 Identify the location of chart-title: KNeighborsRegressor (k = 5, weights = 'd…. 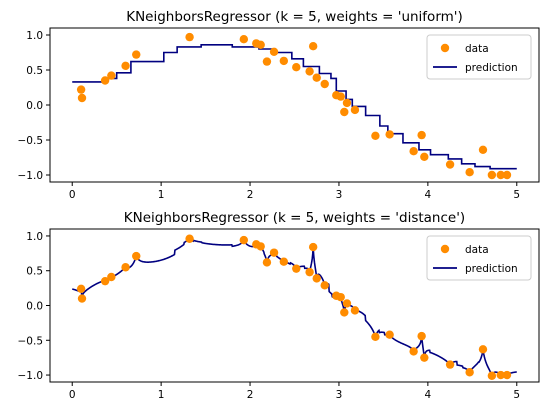
(294, 218).